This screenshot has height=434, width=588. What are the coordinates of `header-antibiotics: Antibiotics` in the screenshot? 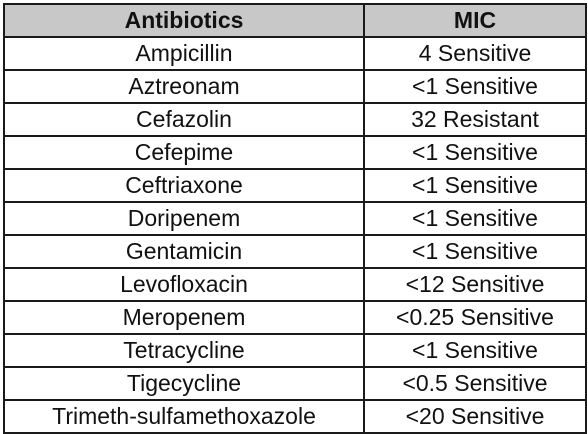 It's located at (184, 20).